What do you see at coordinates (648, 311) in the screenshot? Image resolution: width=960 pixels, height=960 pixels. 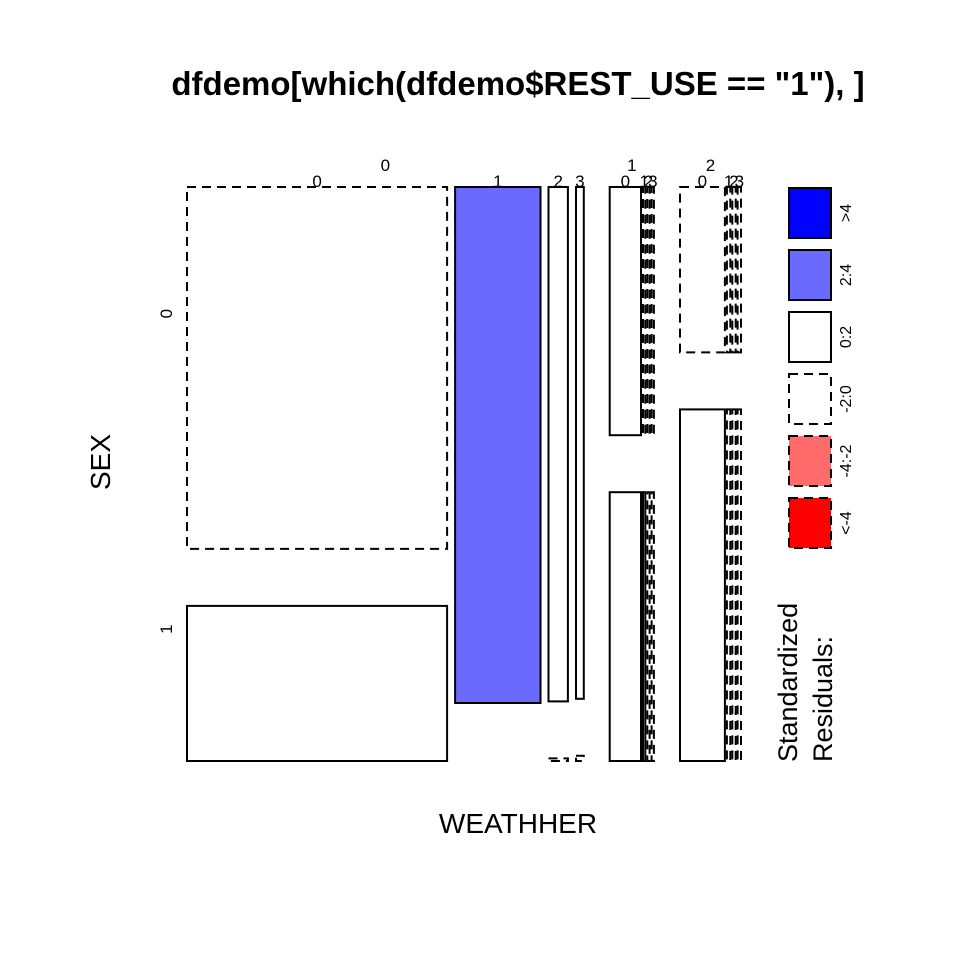 I see `tile-w1-s2-sex0` at bounding box center [648, 311].